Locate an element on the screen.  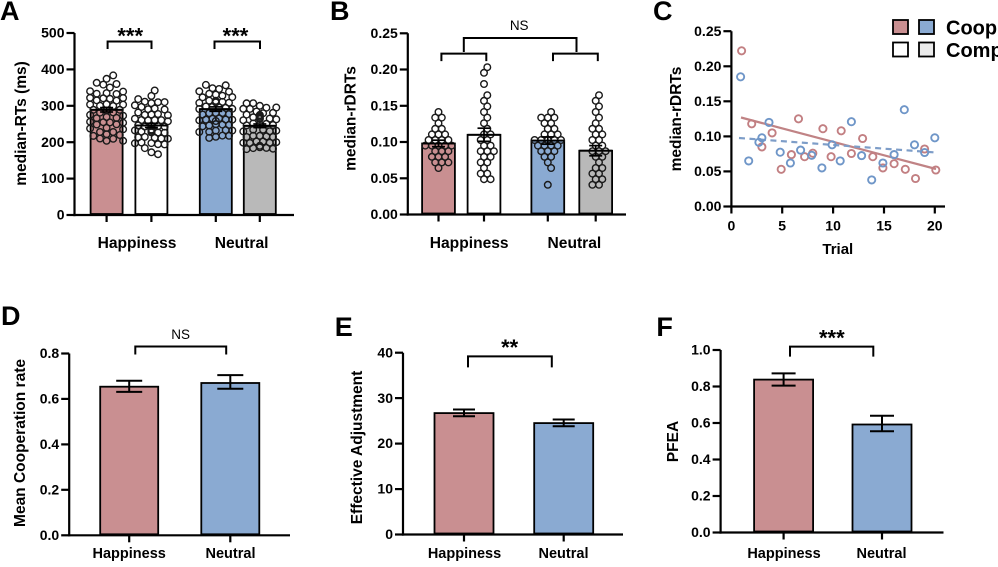
svg-text: 40 is located at coordinates (385, 352).